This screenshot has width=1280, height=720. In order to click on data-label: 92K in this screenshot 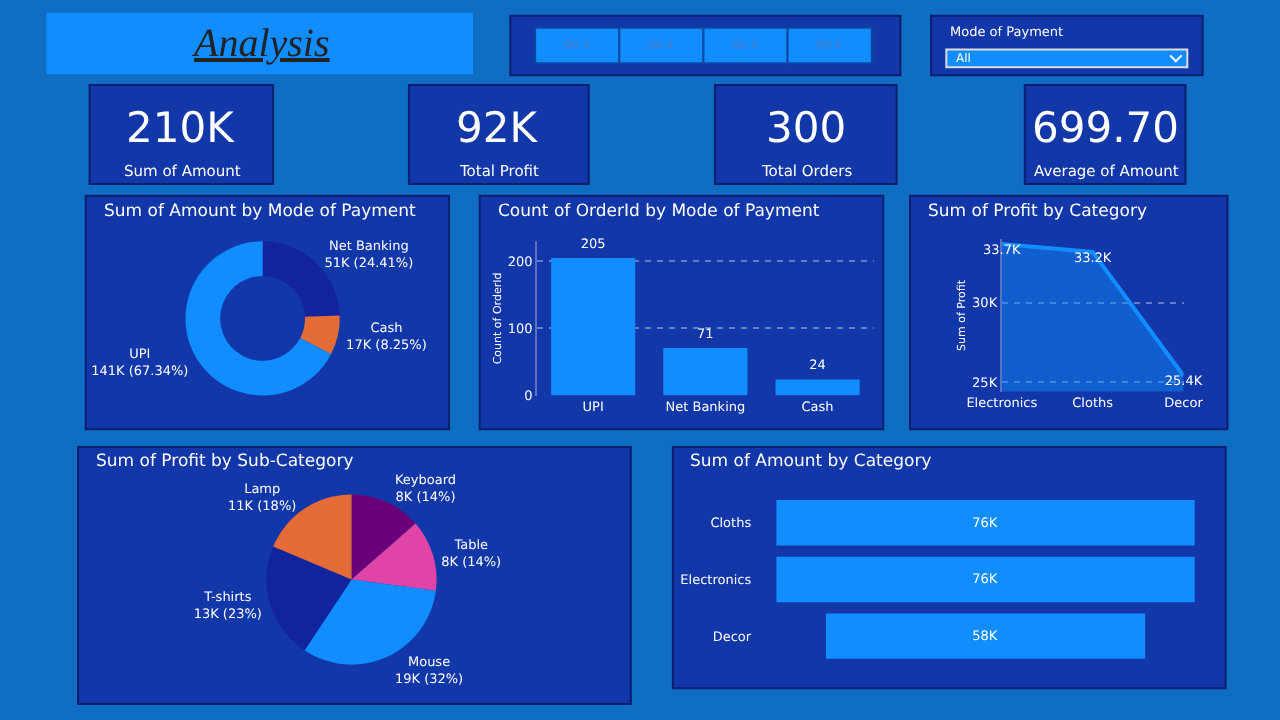, I will do `click(498, 128)`.